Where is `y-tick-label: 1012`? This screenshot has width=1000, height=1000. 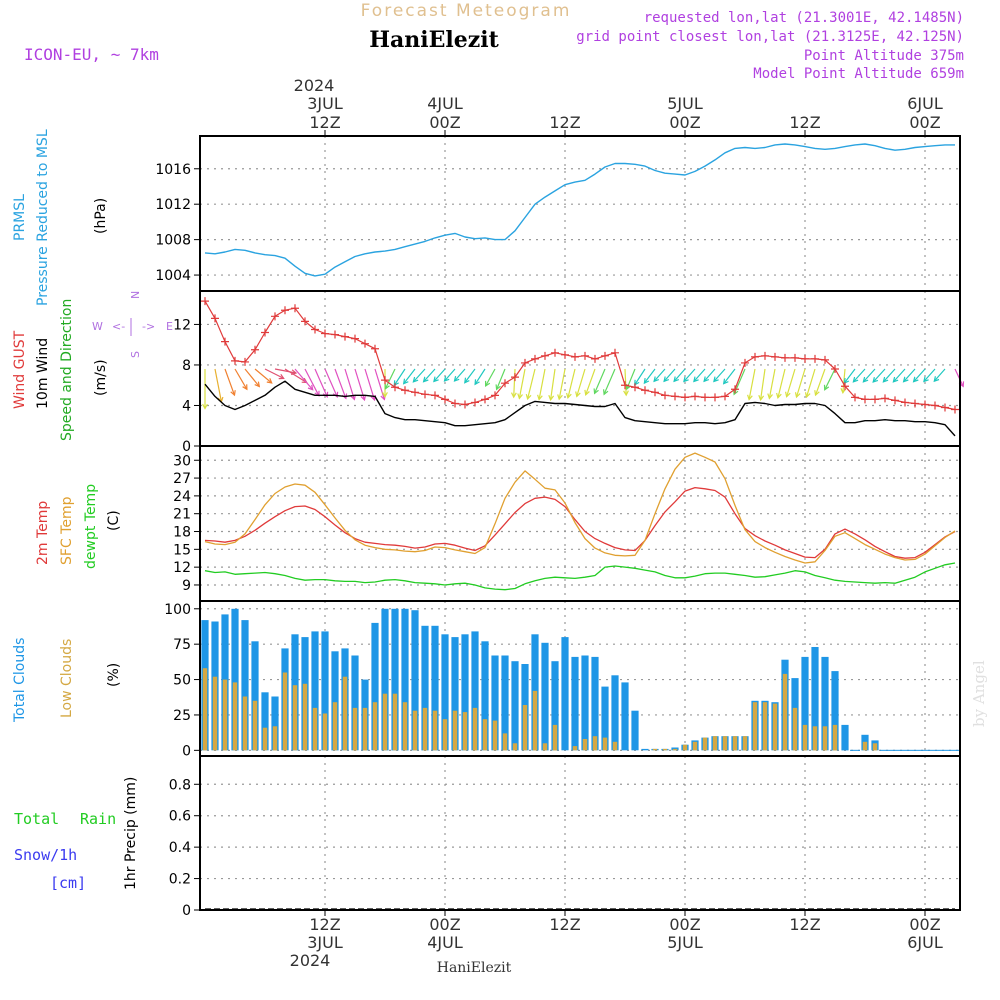
y-tick-label: 1012 is located at coordinates (173, 205).